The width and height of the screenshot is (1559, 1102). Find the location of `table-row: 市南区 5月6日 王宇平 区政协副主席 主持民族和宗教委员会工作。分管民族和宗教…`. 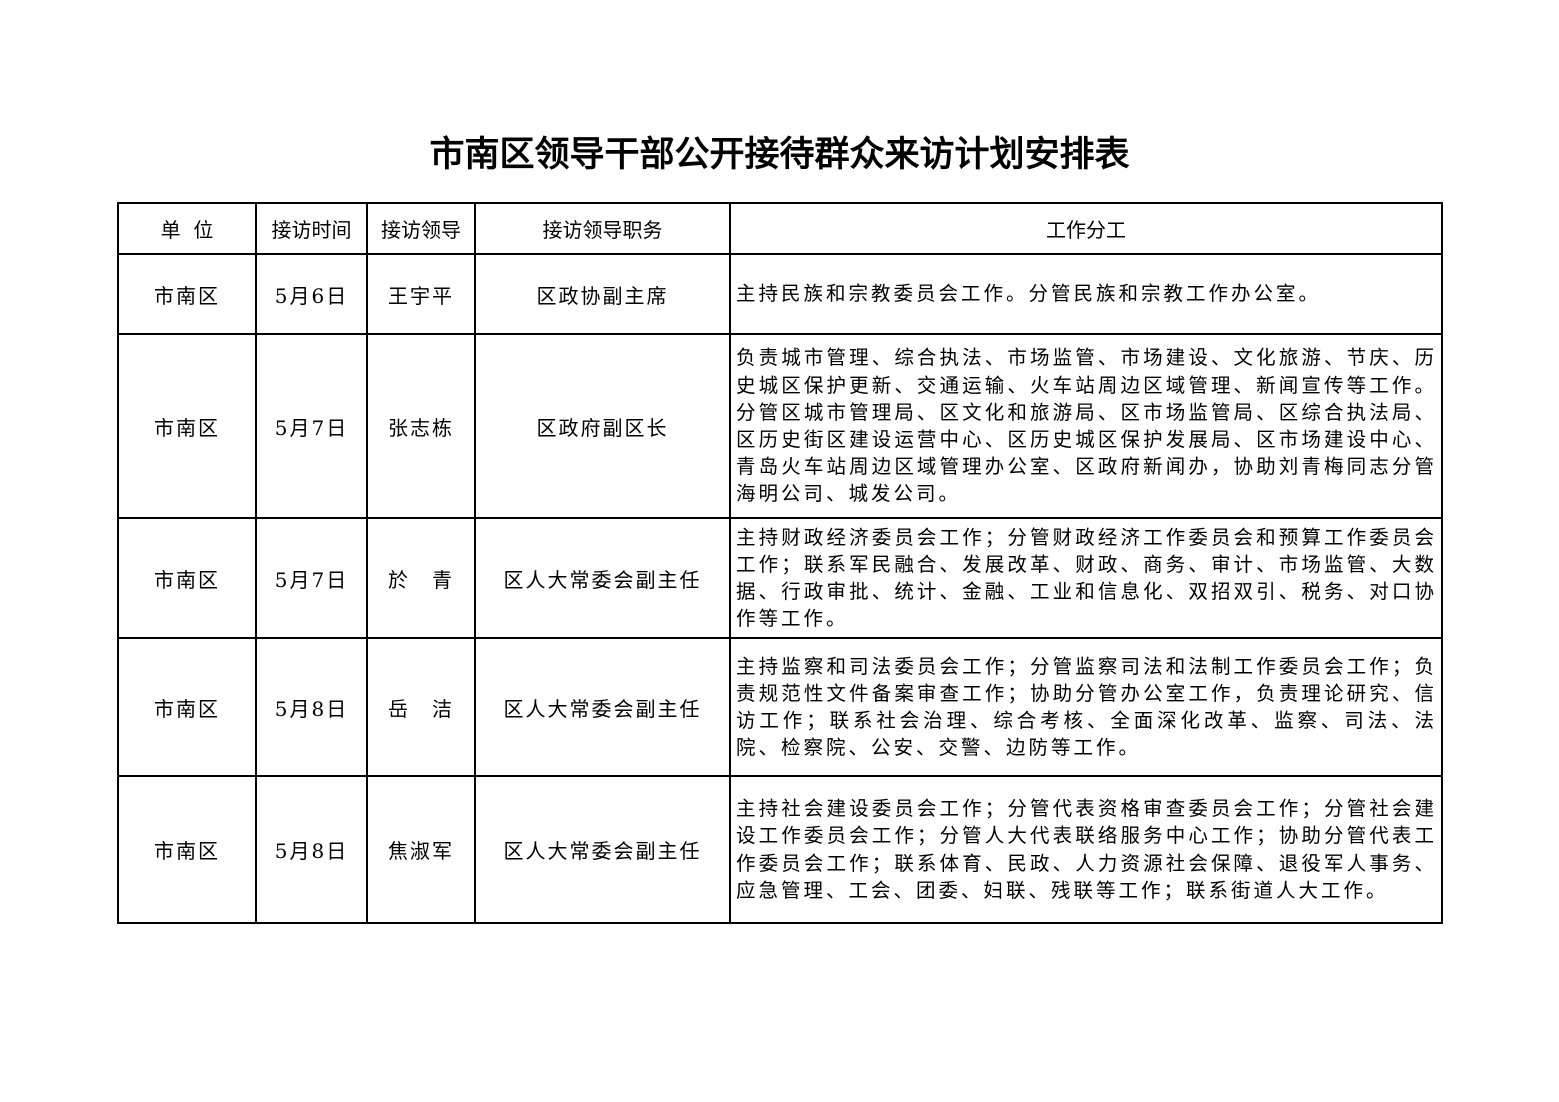

table-row: 市南区 5月6日 王宇平 区政协副主席 主持民族和宗教委员会工作。分管民族和宗教… is located at coordinates (780, 294).